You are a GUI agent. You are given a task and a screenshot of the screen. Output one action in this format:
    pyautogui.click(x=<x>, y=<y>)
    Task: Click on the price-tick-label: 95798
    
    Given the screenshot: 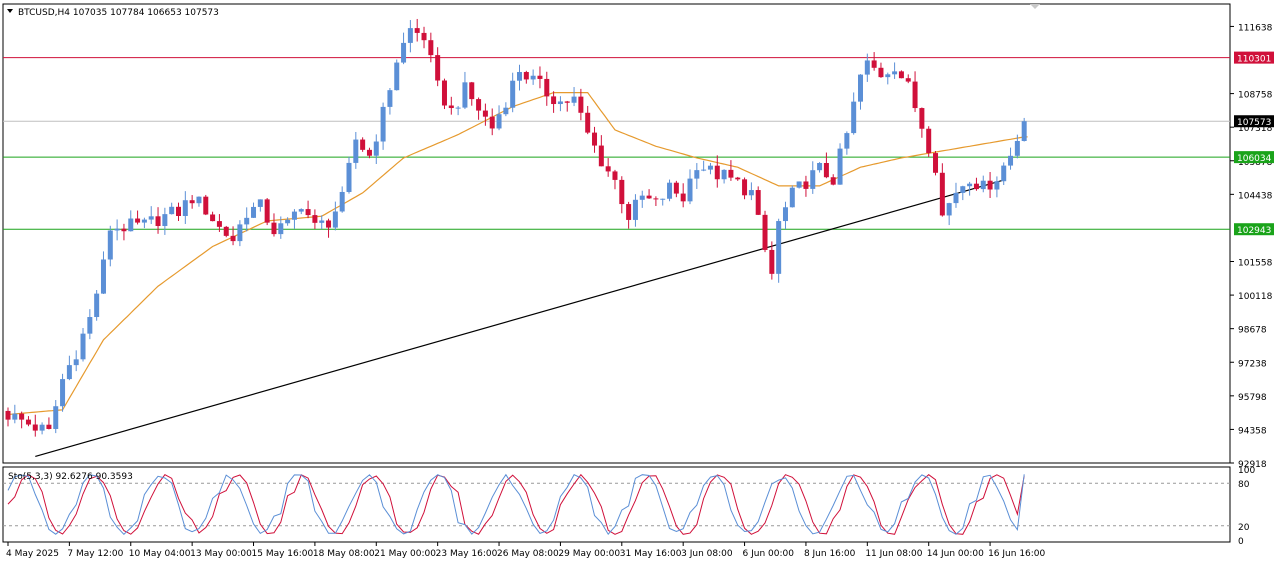 What is the action you would take?
    pyautogui.click(x=1252, y=398)
    